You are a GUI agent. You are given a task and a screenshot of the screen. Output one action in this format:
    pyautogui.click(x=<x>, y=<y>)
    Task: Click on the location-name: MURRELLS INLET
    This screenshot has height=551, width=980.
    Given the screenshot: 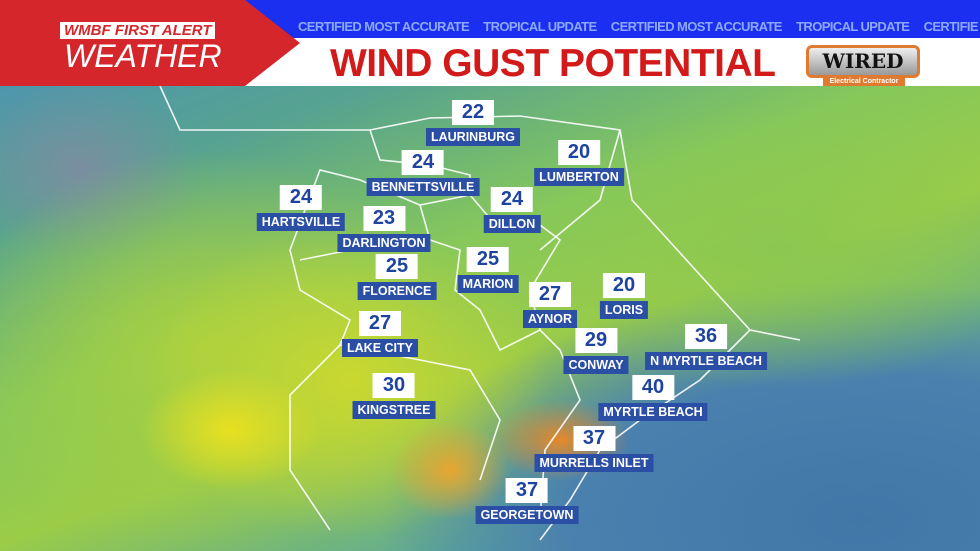 What is the action you would take?
    pyautogui.click(x=594, y=463)
    